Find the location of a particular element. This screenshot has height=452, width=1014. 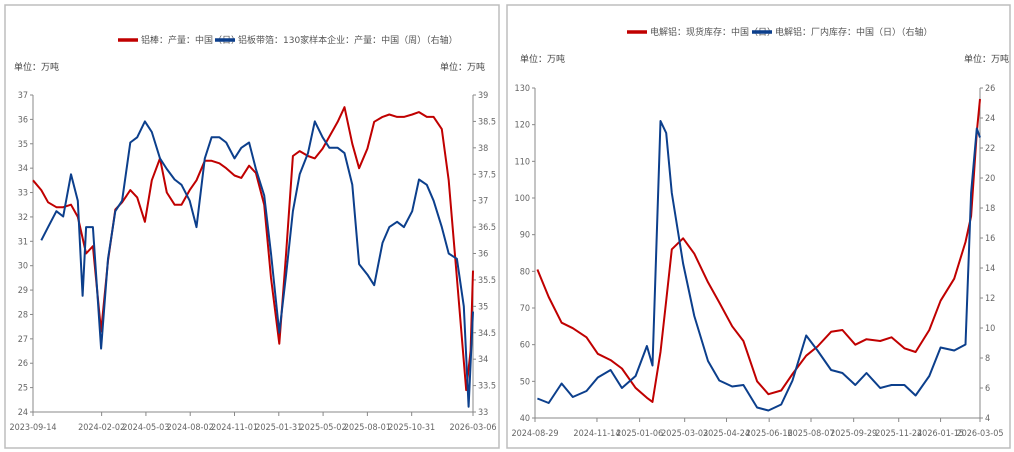

right-y-tick-label: 35.5 is located at coordinates (487, 281).